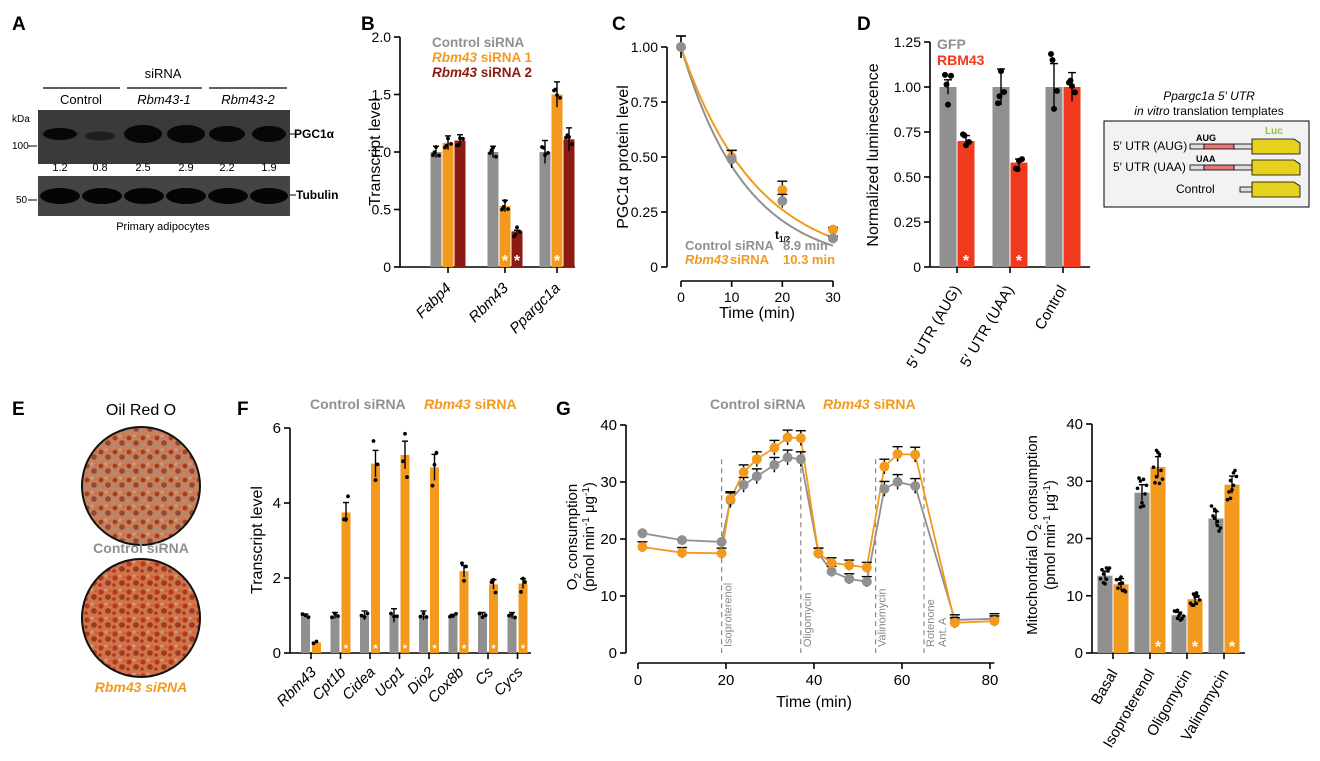  Describe the element at coordinates (1206, 159) in the screenshot. I see `uaa-codon-label: UAA` at that location.